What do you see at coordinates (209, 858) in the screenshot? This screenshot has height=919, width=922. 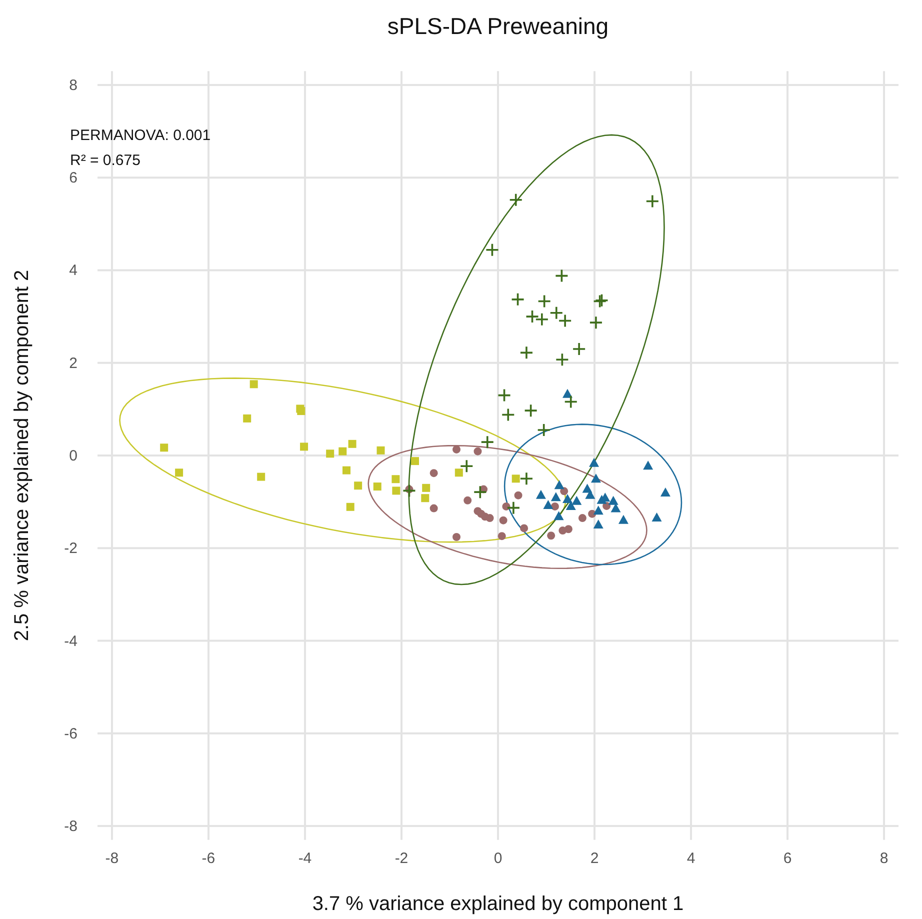 I see `x-tick-label: -6` at bounding box center [209, 858].